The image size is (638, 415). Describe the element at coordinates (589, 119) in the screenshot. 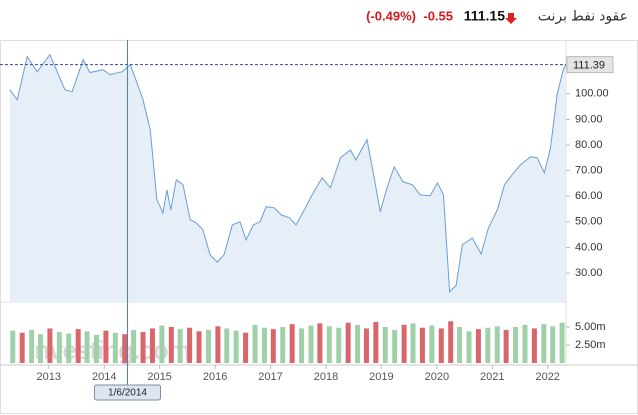

I see `y-tick-label: 90.00` at that location.